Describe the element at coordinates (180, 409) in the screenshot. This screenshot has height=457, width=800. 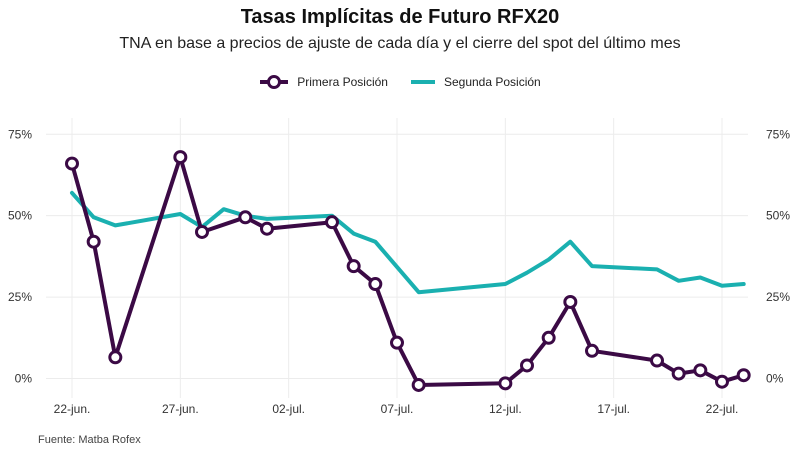
I see `x-tick-label: 27-jun.` at that location.